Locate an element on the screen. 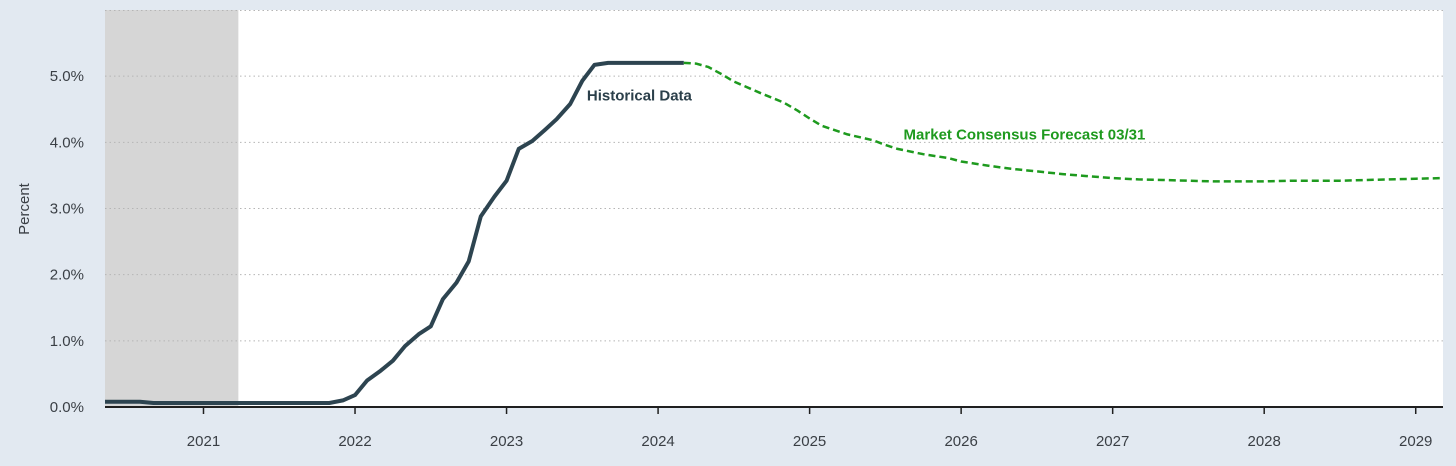  y-tick-label: 5.0% is located at coordinates (67, 76).